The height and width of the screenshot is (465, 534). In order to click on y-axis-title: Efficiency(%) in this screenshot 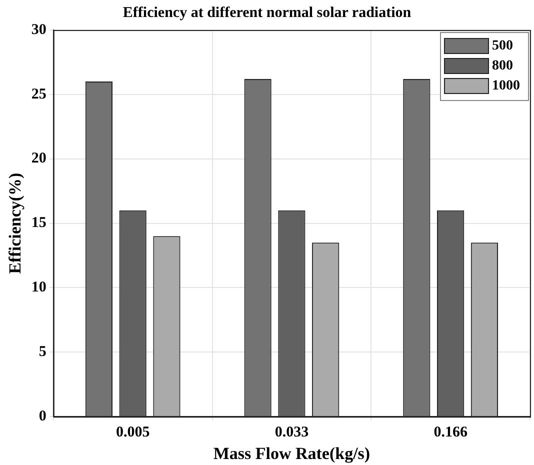, I will do `click(15, 223)`.